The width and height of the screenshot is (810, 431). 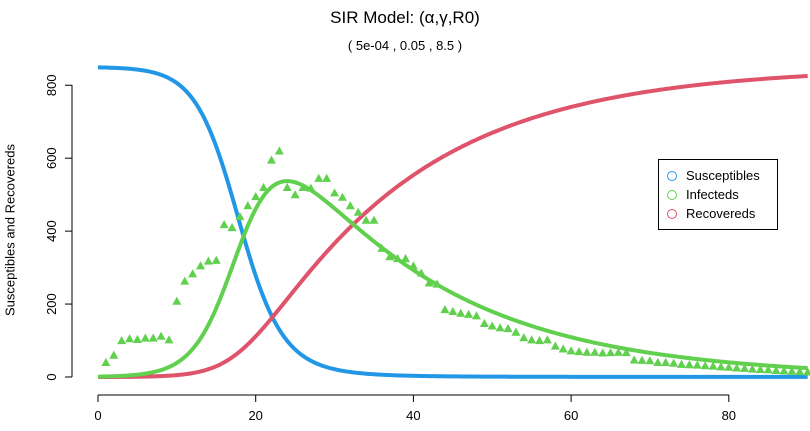 What do you see at coordinates (51, 158) in the screenshot?
I see `y-tick-label: 600` at bounding box center [51, 158].